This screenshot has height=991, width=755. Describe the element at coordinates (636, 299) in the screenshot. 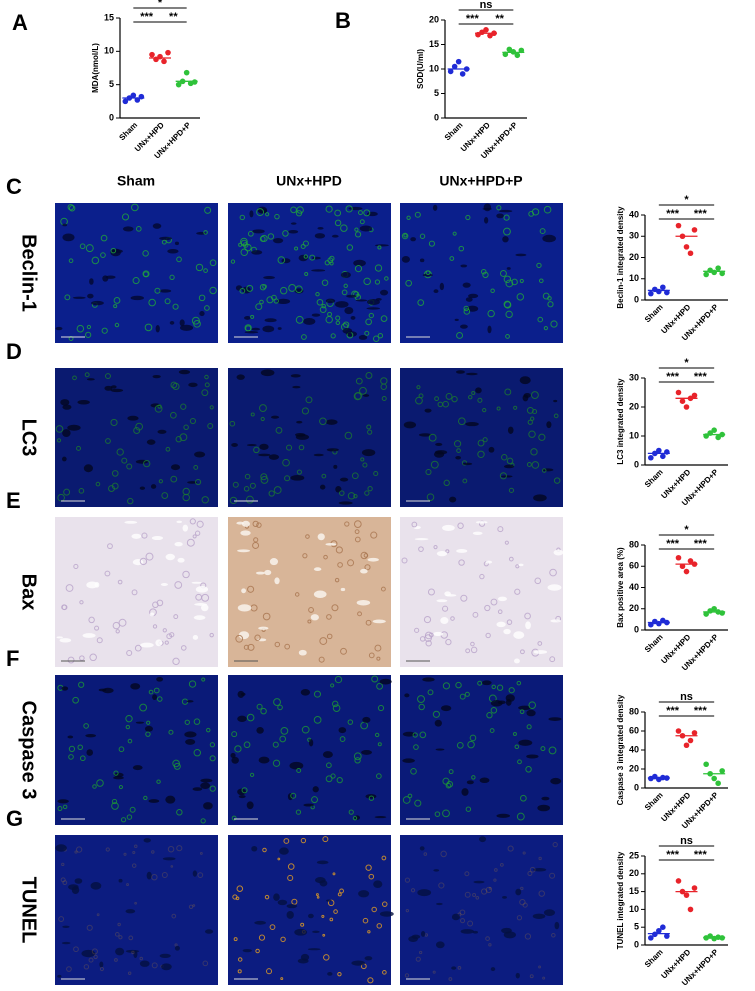

I see `y-tick-label: 0` at that location.